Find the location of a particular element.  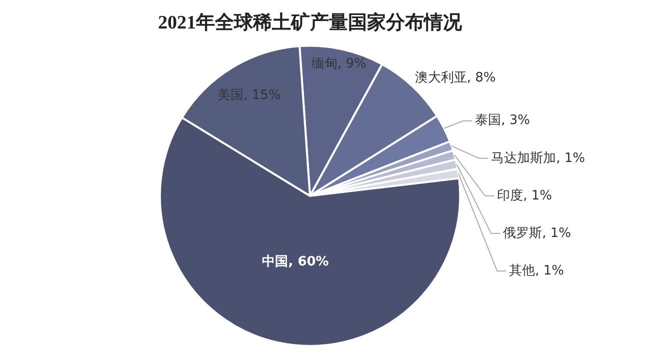

slice-label: 其他, 1% is located at coordinates (536, 270).